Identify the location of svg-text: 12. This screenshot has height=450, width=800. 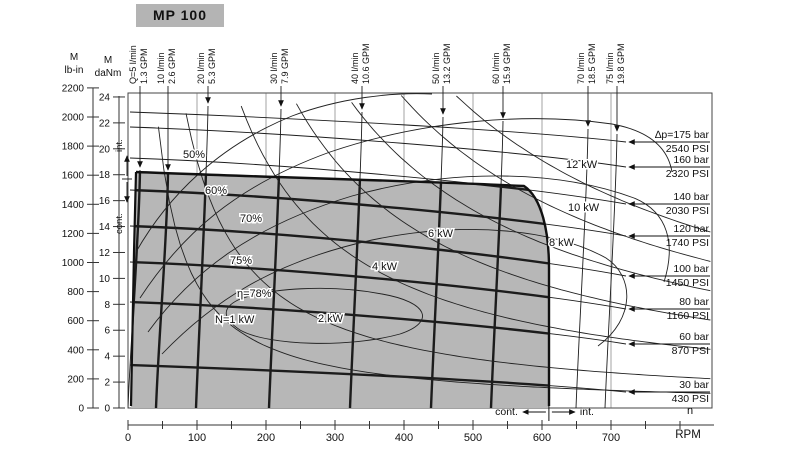
(105, 253).